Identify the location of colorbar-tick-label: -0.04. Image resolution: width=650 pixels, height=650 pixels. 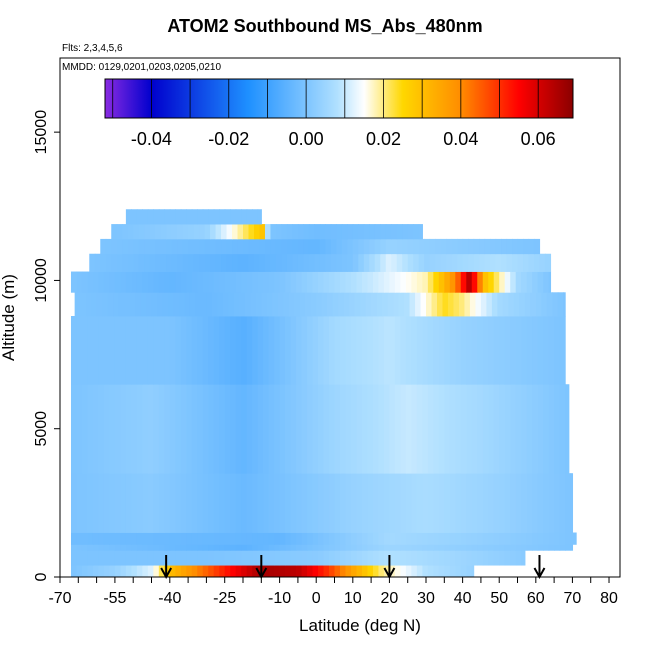
(151, 139).